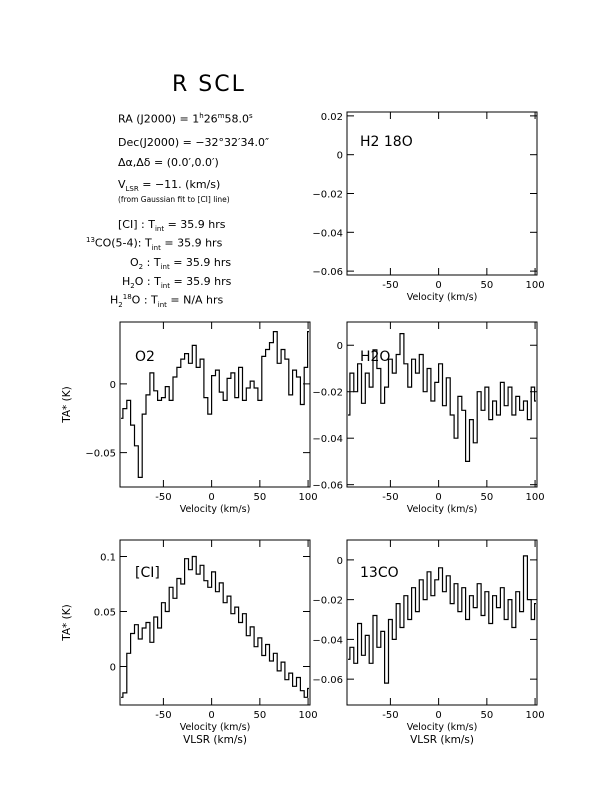 This screenshot has height=792, width=612. What do you see at coordinates (169, 186) in the screenshot?
I see `vlsr-line: VLSR = −11. (km/s)` at bounding box center [169, 186].